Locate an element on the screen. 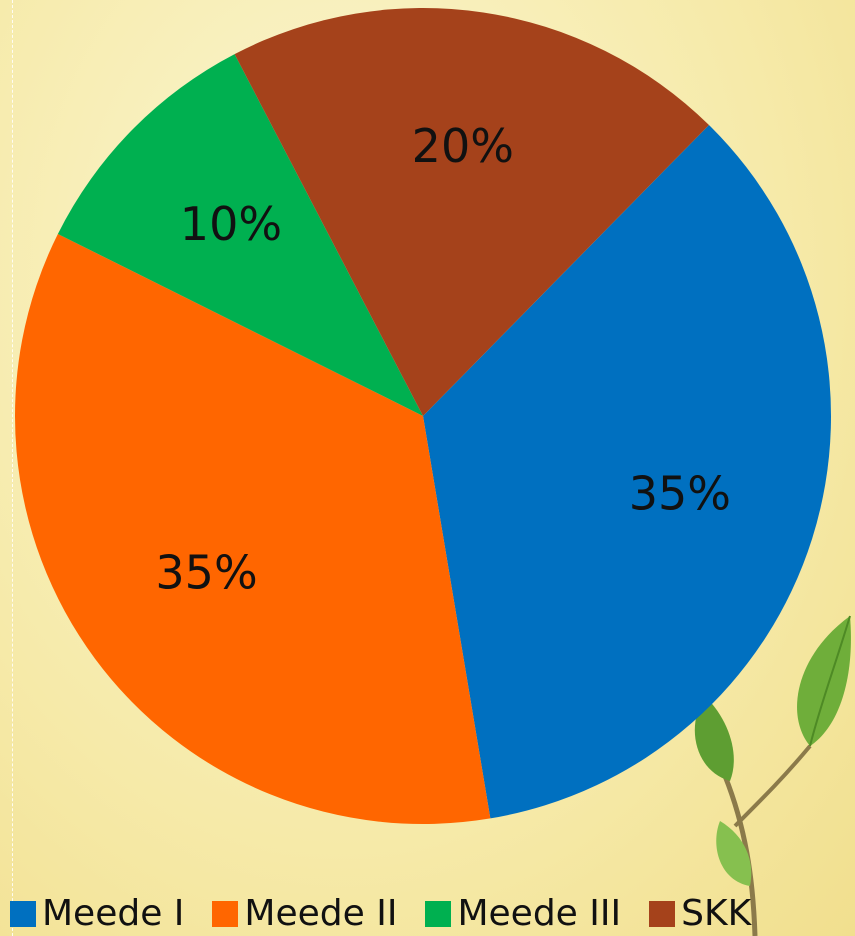 This screenshot has height=936, width=855. legend-label: Meede II is located at coordinates (321, 913).